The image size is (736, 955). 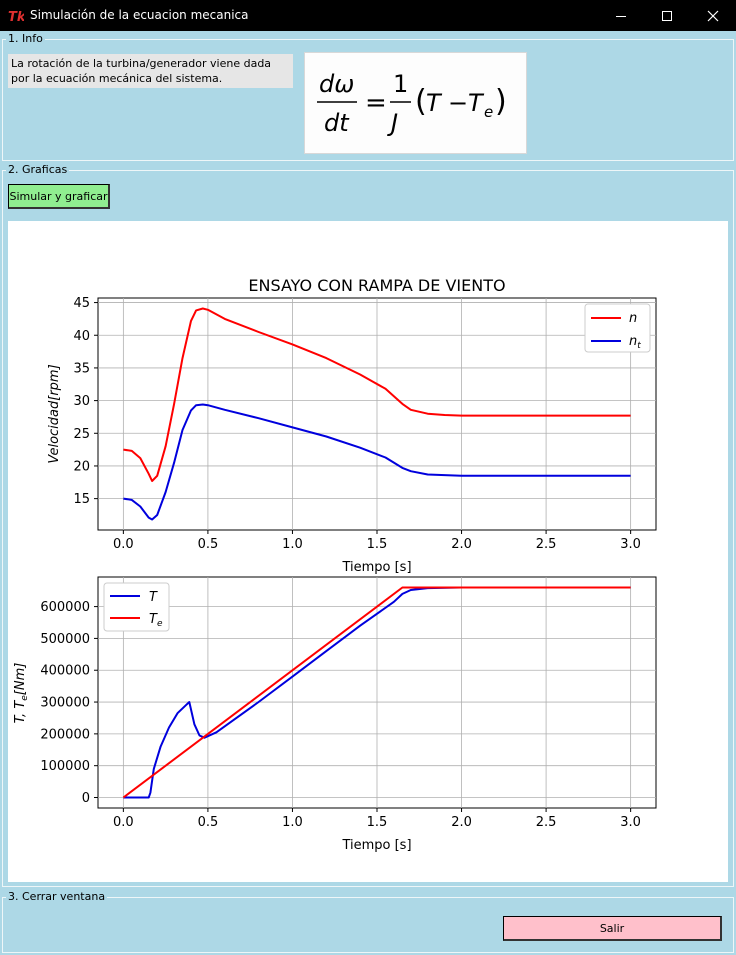 I want to click on speed-ytick-label: 45, so click(x=81, y=303).